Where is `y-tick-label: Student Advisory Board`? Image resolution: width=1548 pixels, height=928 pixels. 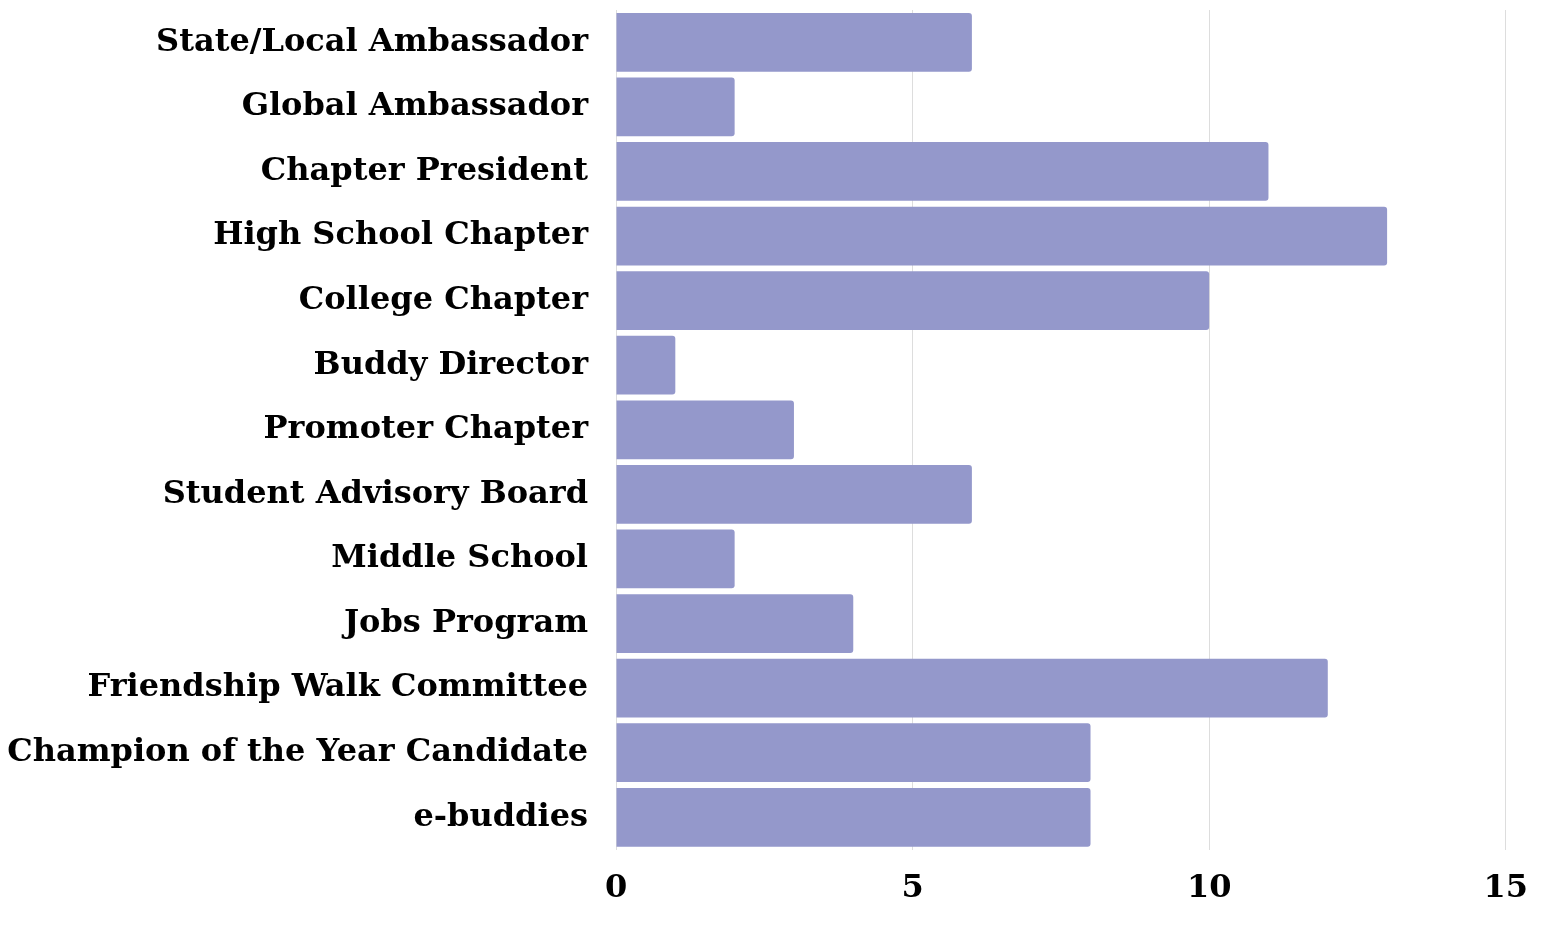 y-tick-label: Student Advisory Board is located at coordinates (375, 491).